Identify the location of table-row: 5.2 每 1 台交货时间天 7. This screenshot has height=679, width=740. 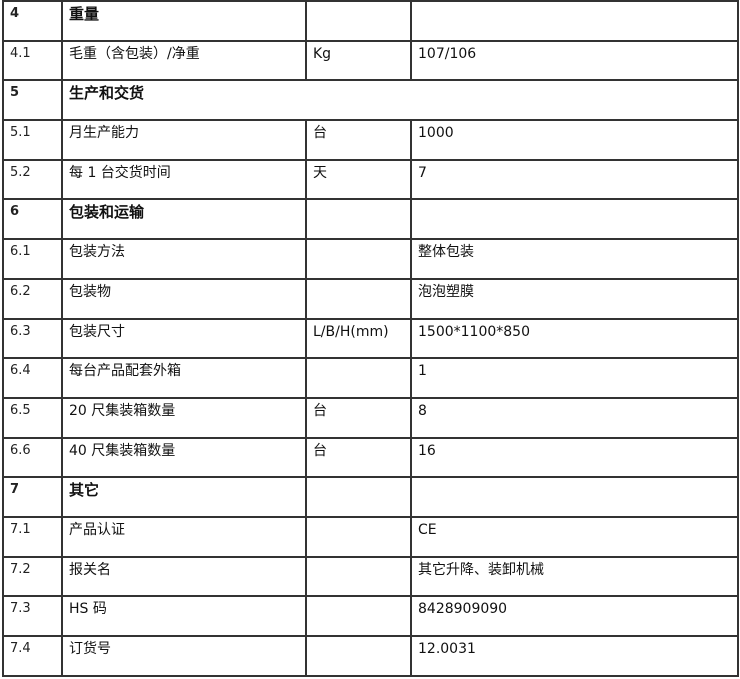
(370, 179).